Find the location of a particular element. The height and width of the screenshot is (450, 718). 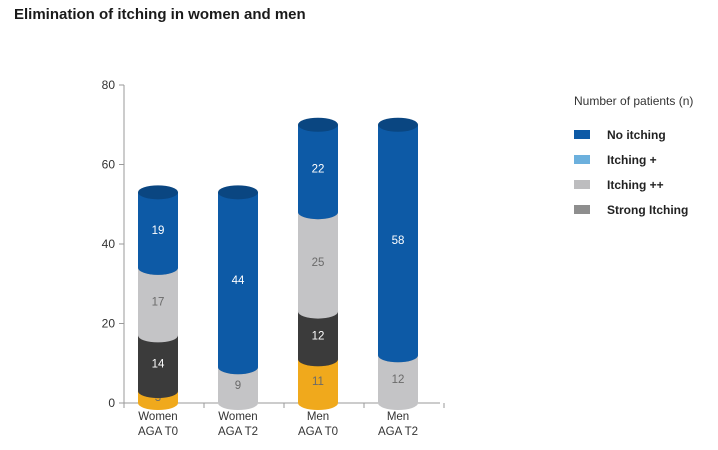

data-label: 11 is located at coordinates (318, 382).